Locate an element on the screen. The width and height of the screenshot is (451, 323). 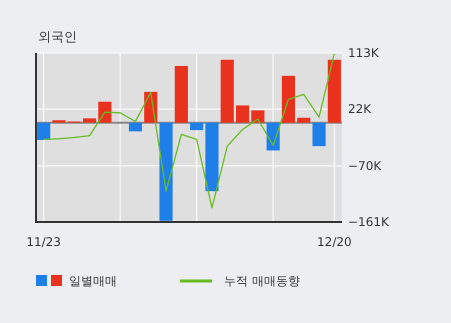
legend-label: 일별매매 is located at coordinates (93, 281).